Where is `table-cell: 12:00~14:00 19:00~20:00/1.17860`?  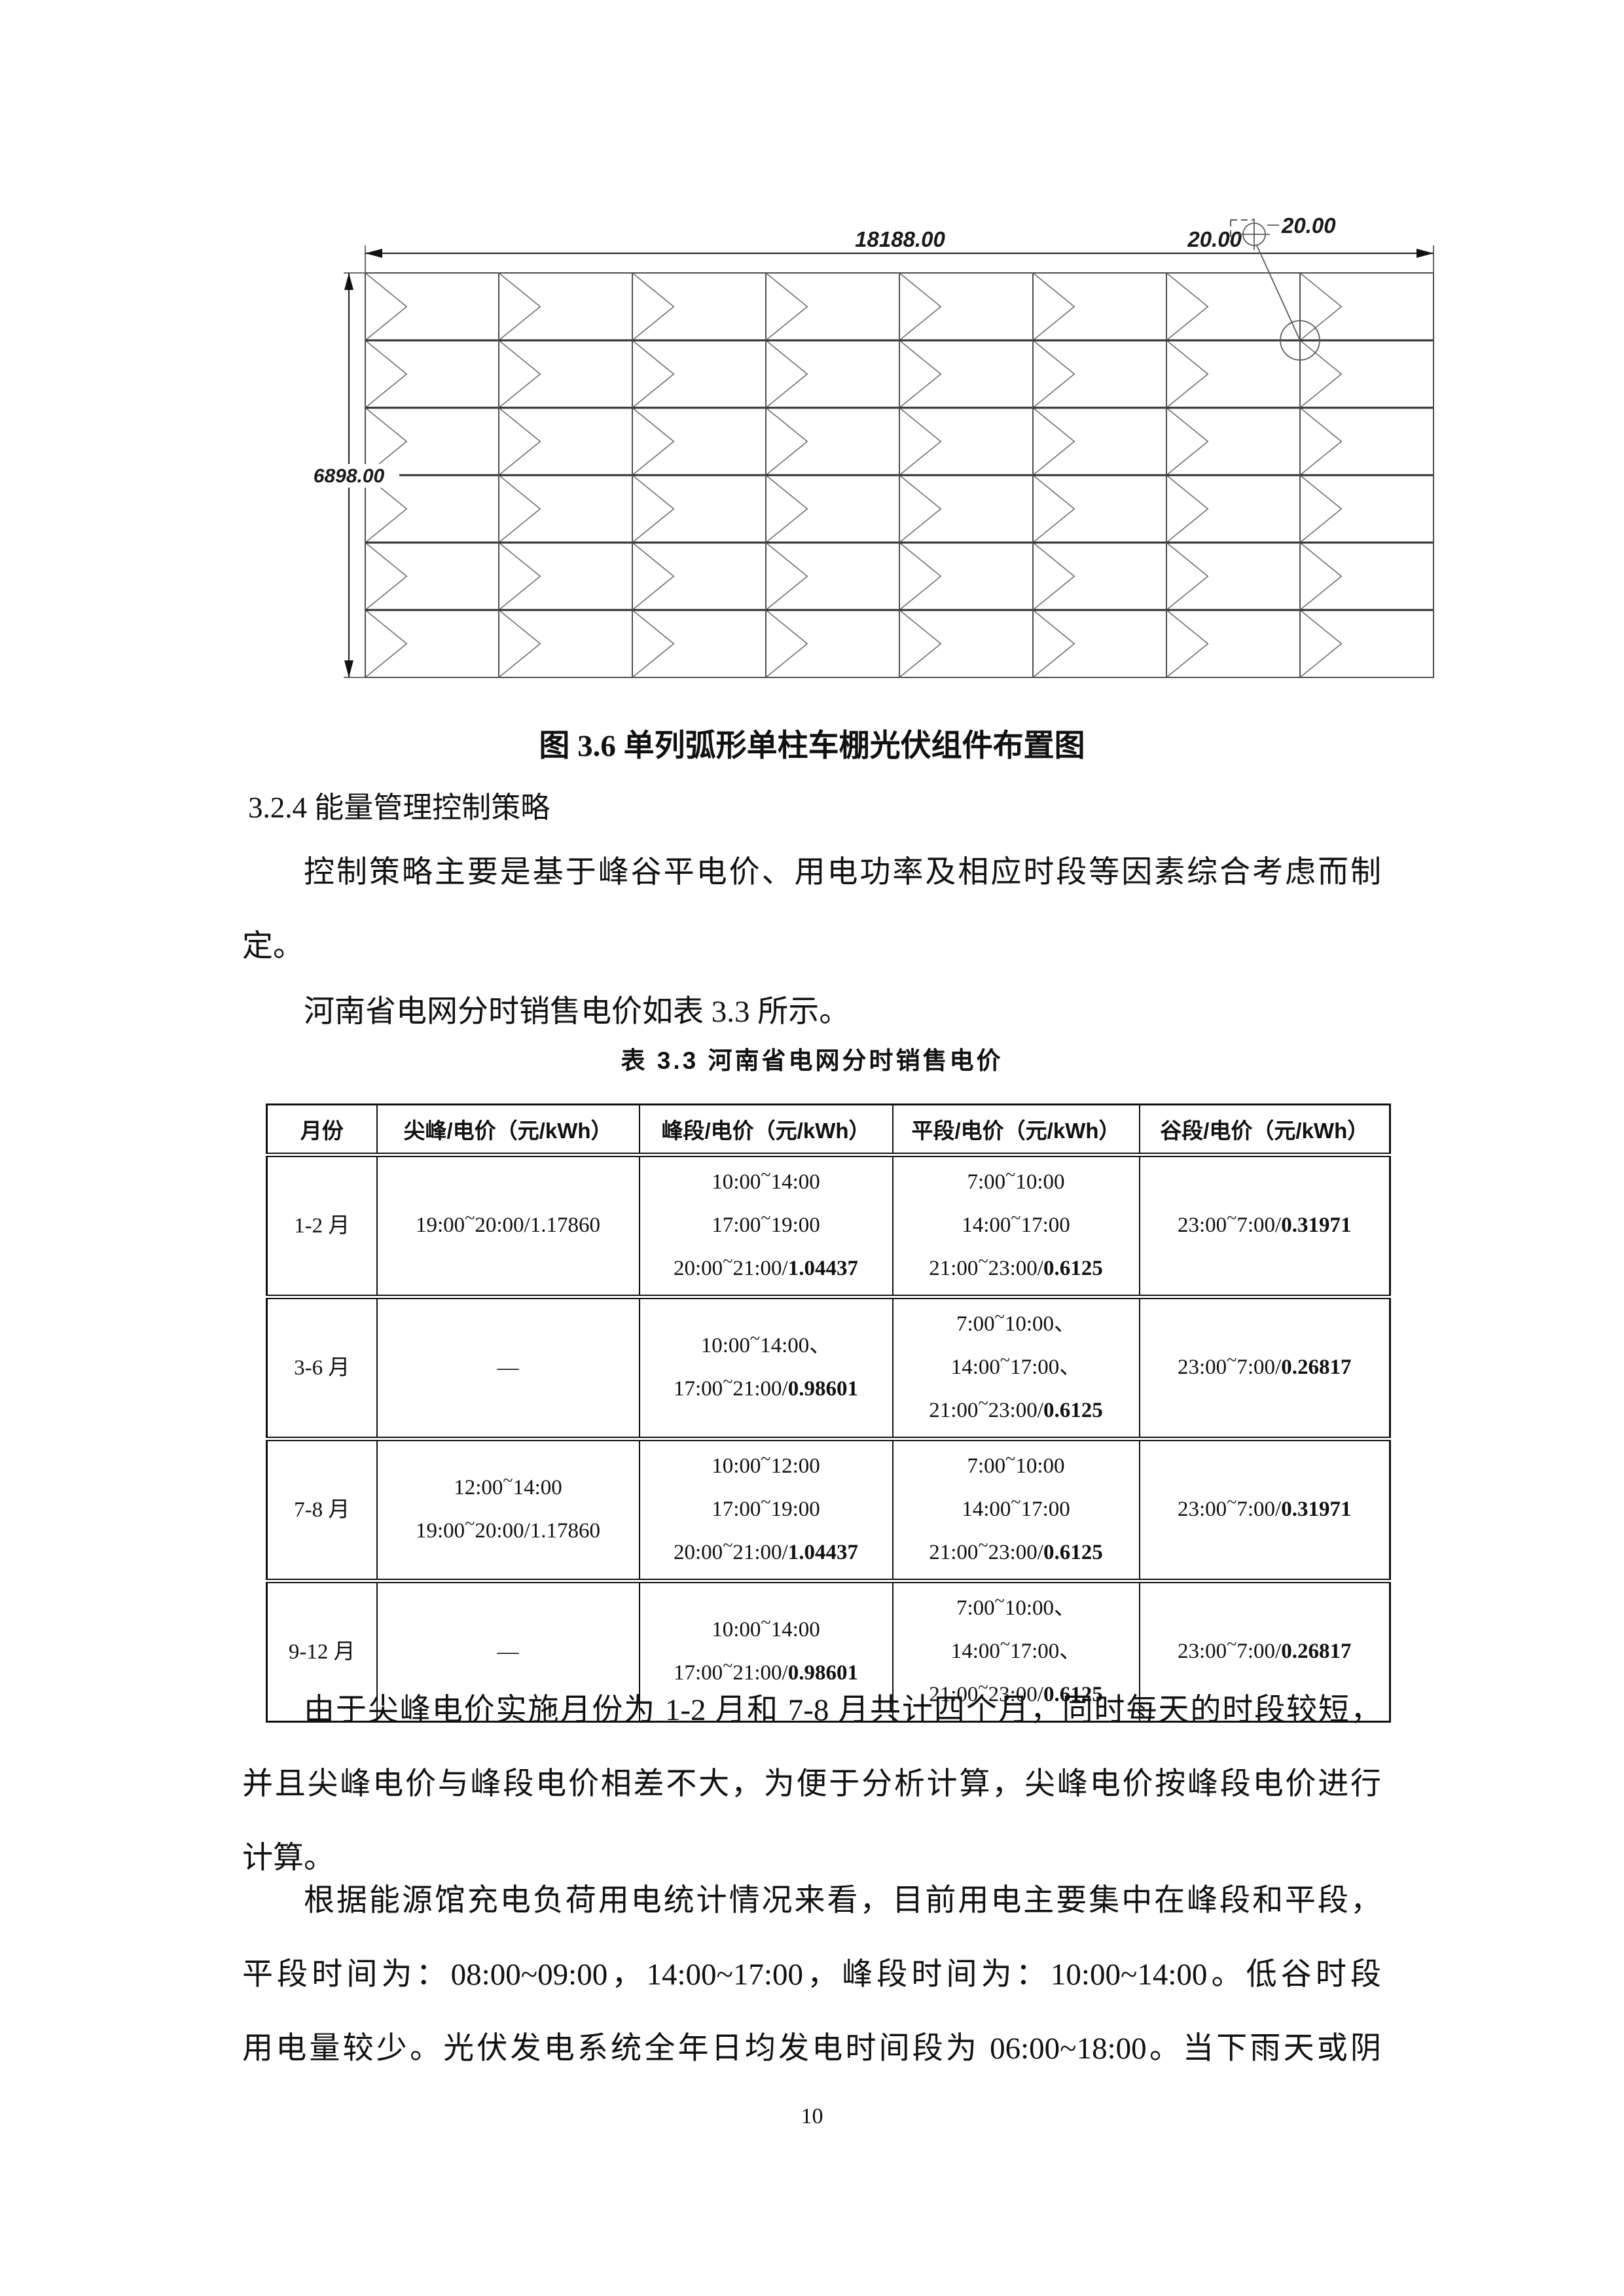 table-cell: 12:00~14:00 19:00~20:00/1.17860 is located at coordinates (508, 1511).